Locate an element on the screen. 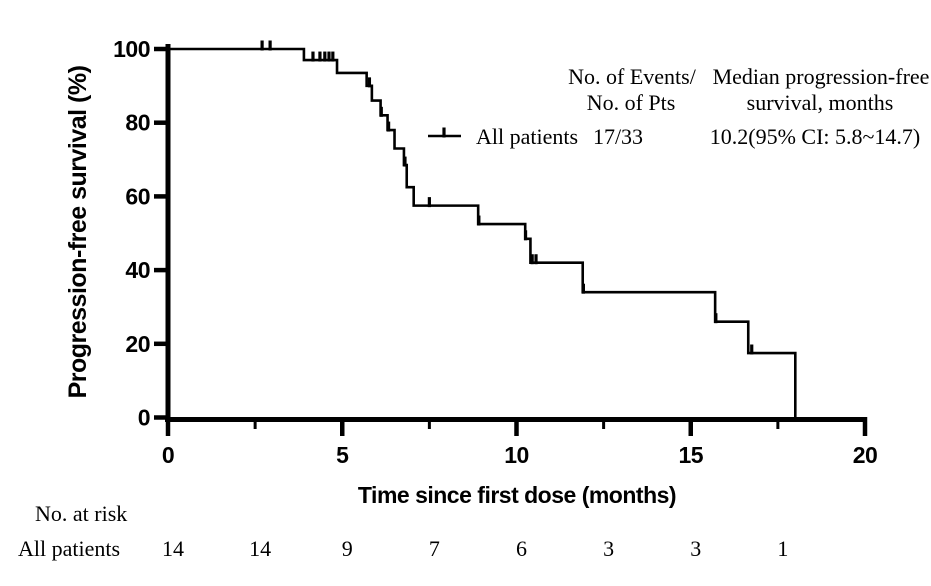  risk-count-12.5: 3 is located at coordinates (608, 548).